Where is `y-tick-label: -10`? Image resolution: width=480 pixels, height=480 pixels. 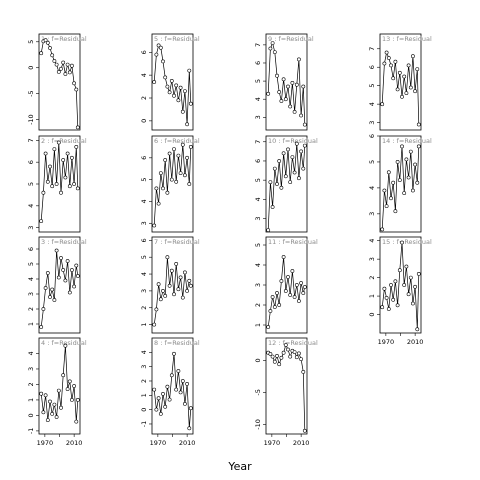
y-tick-label: -10 is located at coordinates (31, 119).